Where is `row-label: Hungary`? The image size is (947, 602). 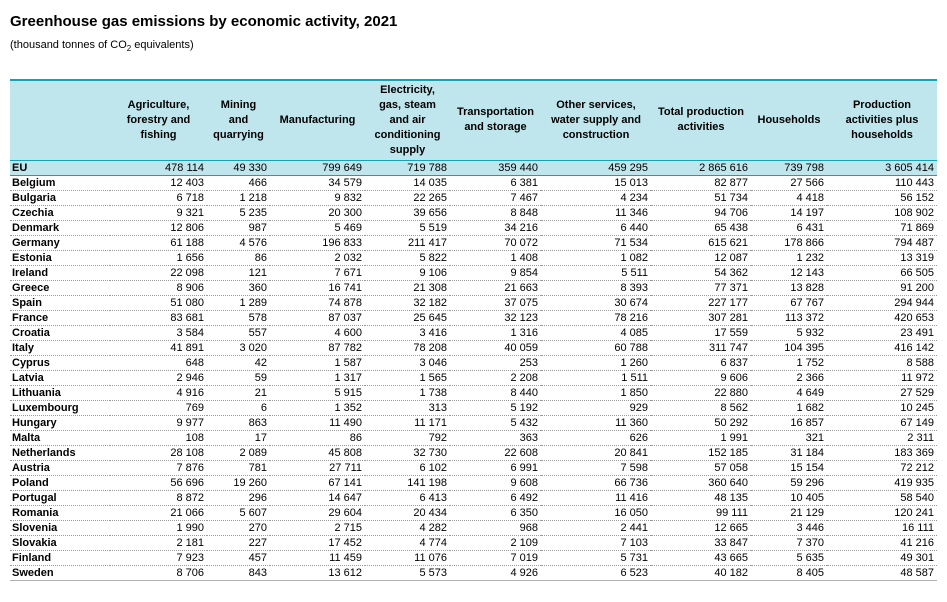 row-label: Hungary is located at coordinates (60, 423).